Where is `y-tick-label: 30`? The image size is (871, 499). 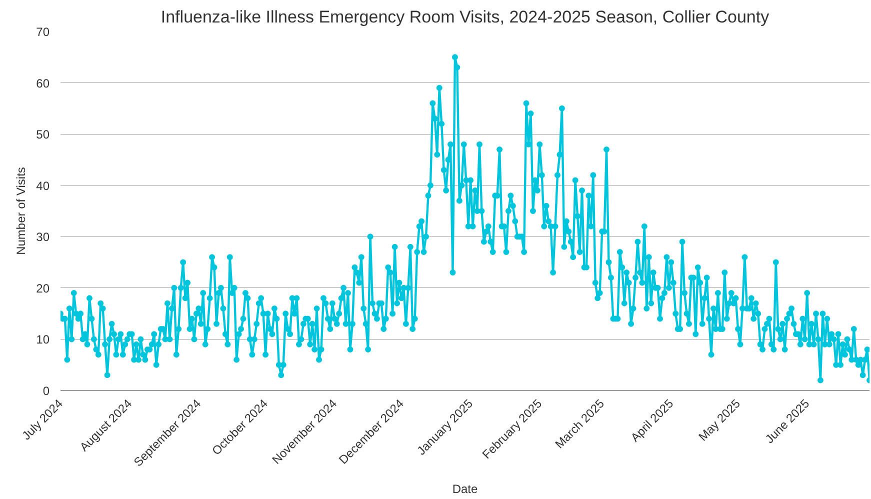 y-tick-label: 30 is located at coordinates (43, 237).